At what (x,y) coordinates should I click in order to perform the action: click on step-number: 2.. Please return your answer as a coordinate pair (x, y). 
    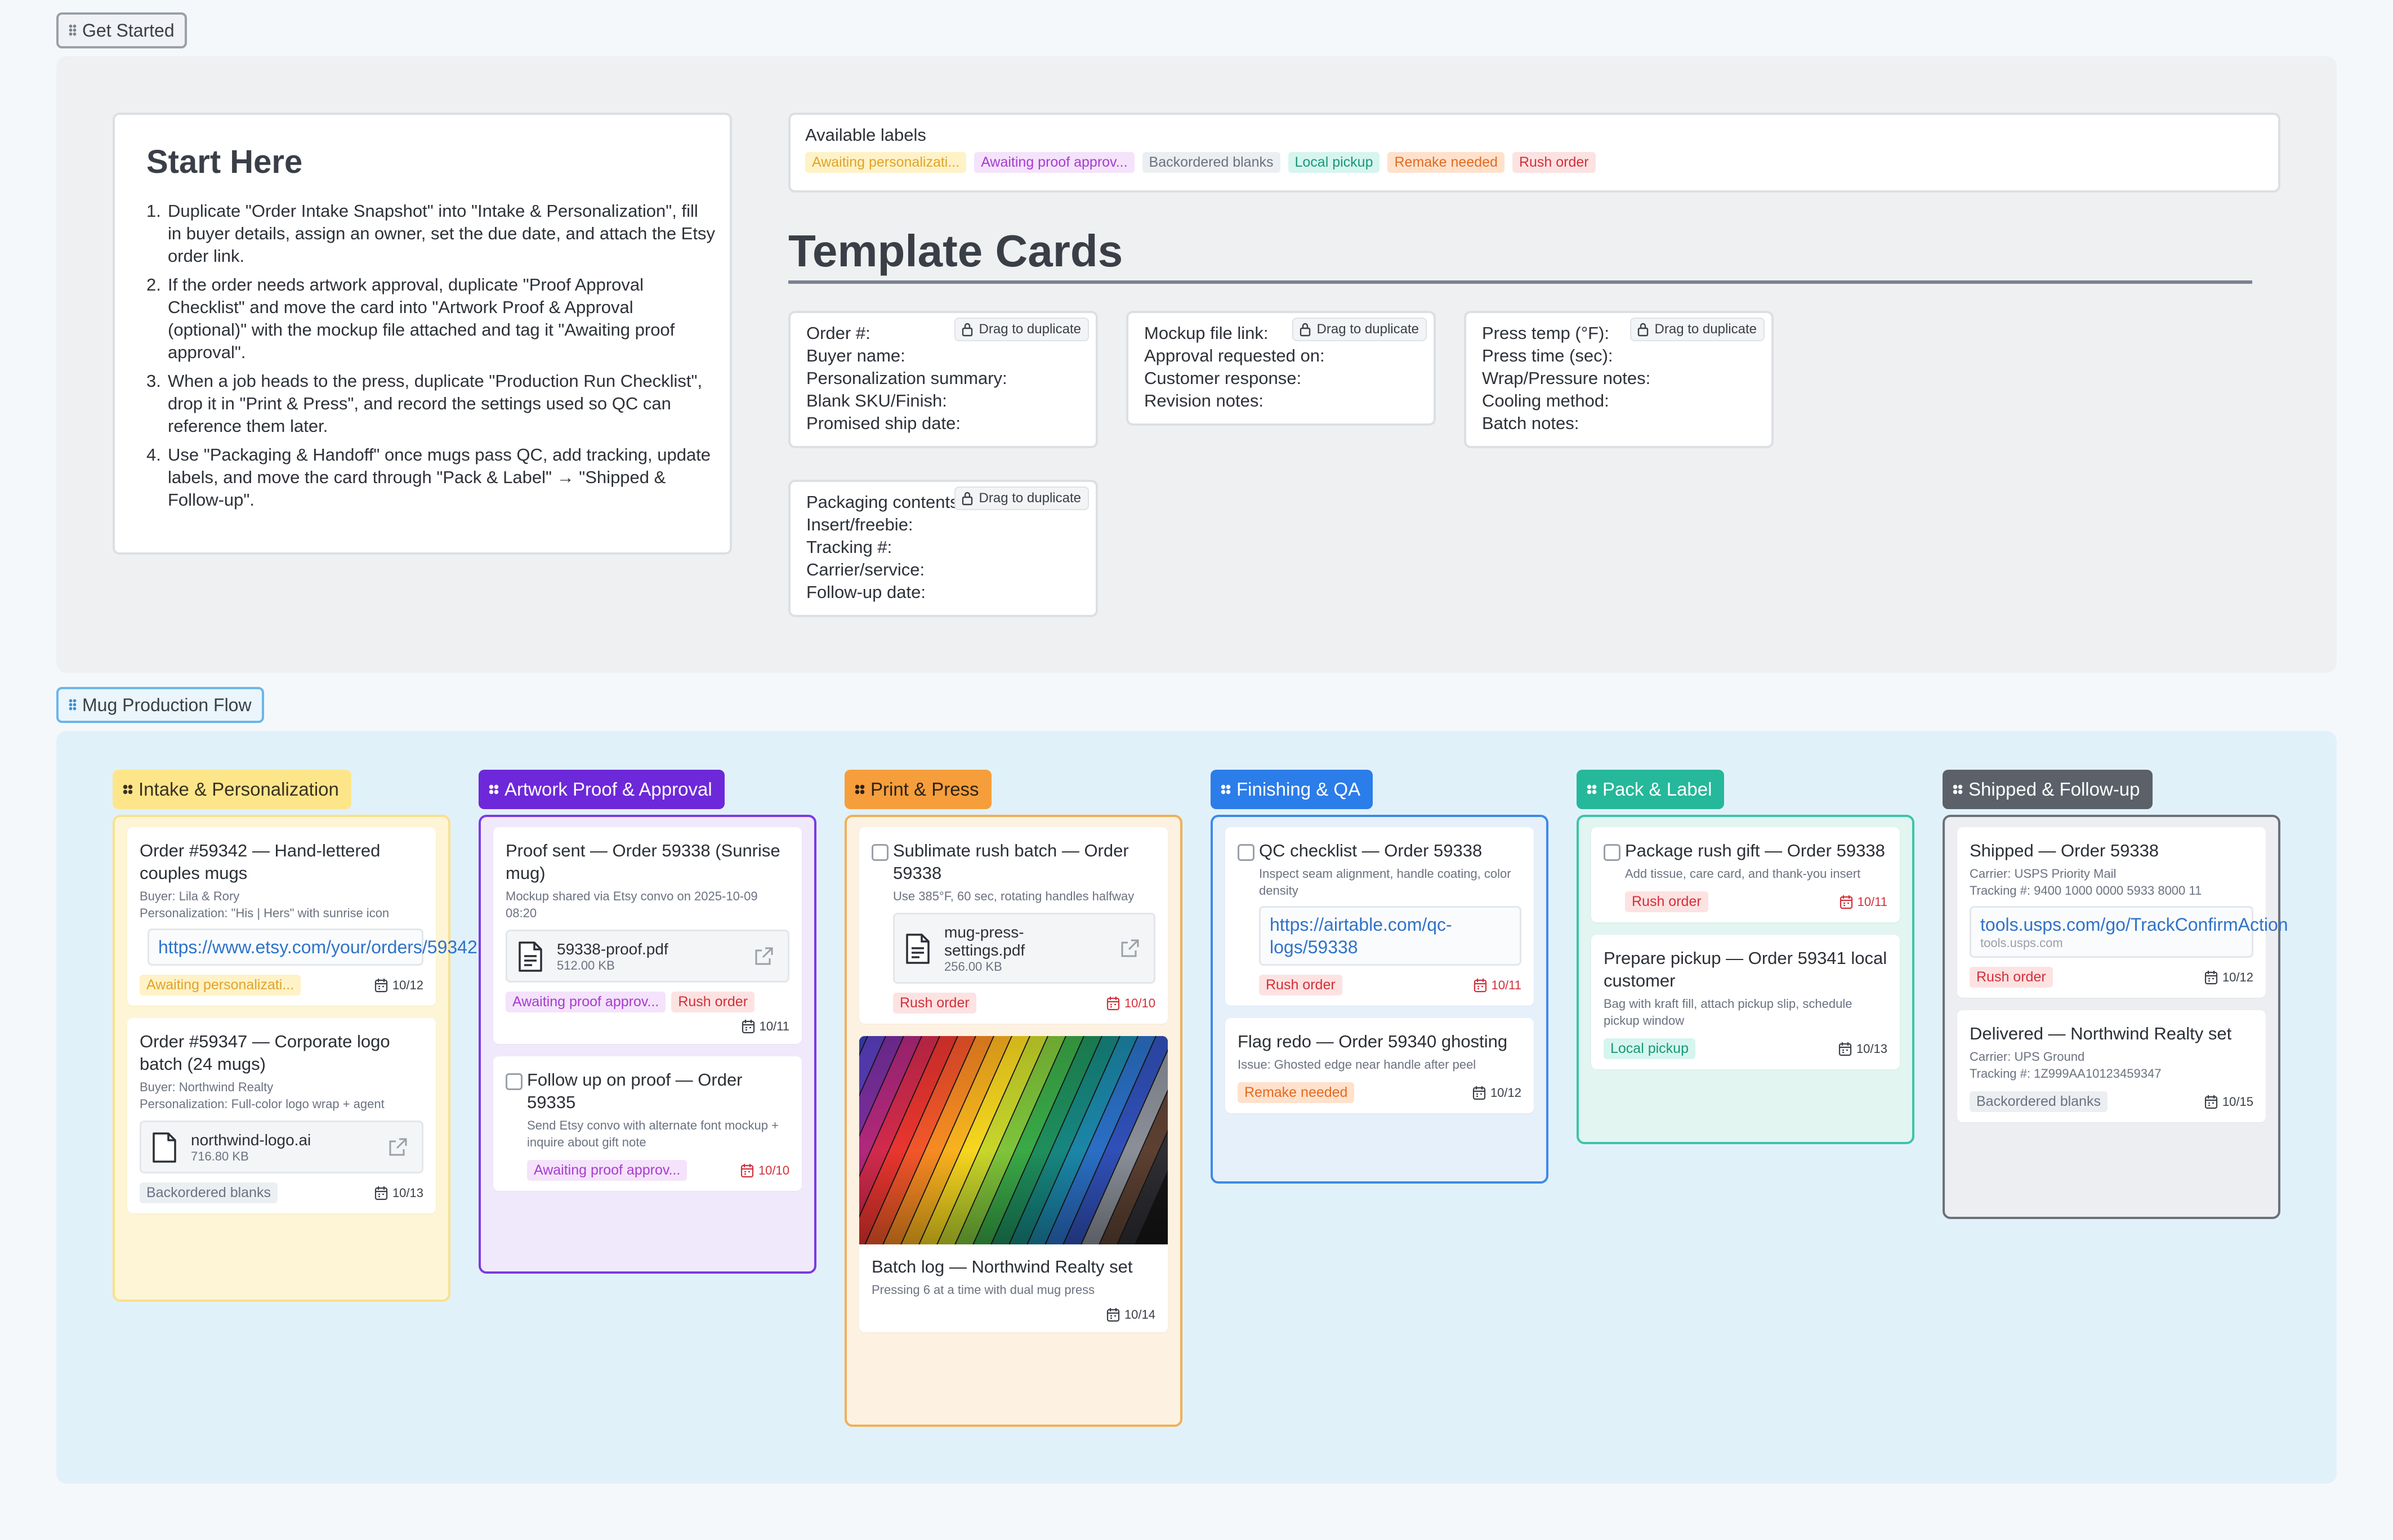
    Looking at the image, I should click on (153, 284).